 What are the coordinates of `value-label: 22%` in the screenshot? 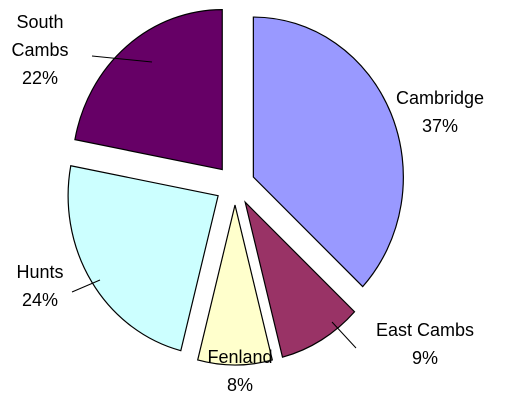 It's located at (40, 78).